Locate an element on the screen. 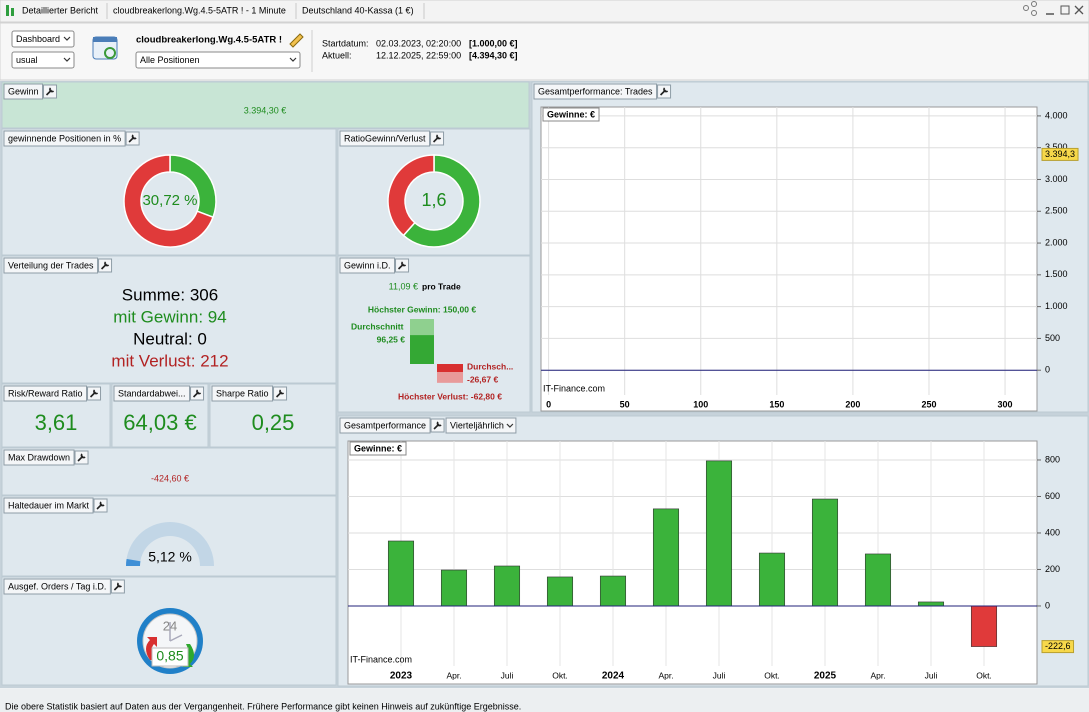 The width and height of the screenshot is (1089, 712). y-tick-label: 400 is located at coordinates (1052, 532).